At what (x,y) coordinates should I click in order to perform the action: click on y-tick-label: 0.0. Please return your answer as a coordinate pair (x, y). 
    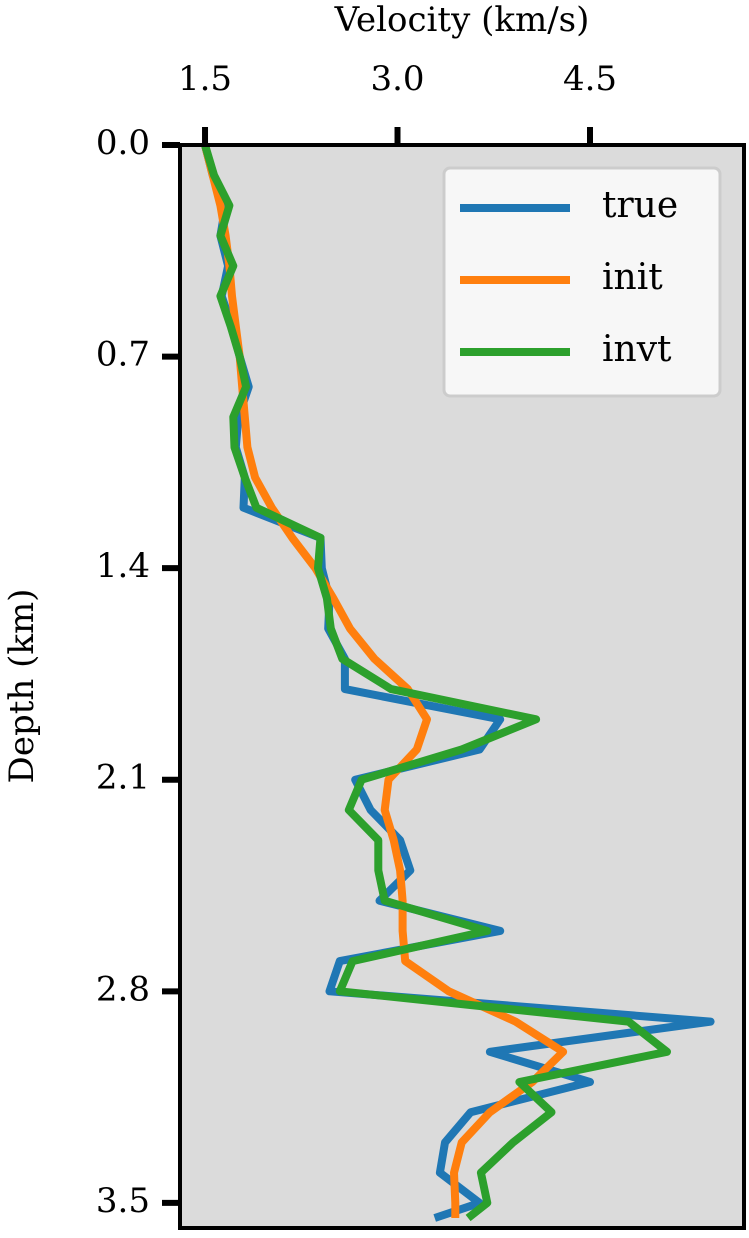
    Looking at the image, I should click on (123, 143).